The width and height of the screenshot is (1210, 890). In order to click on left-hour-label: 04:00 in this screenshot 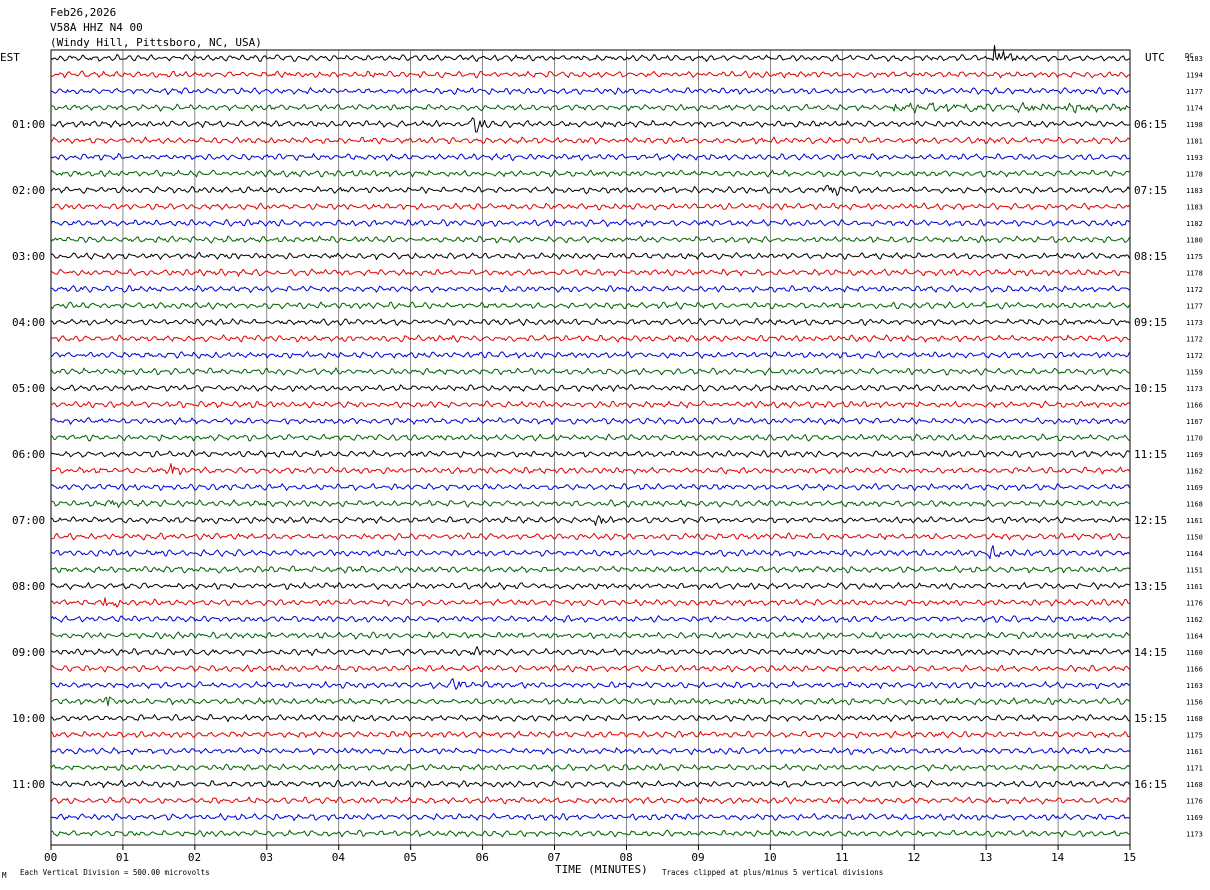, I will do `click(28, 322)`.